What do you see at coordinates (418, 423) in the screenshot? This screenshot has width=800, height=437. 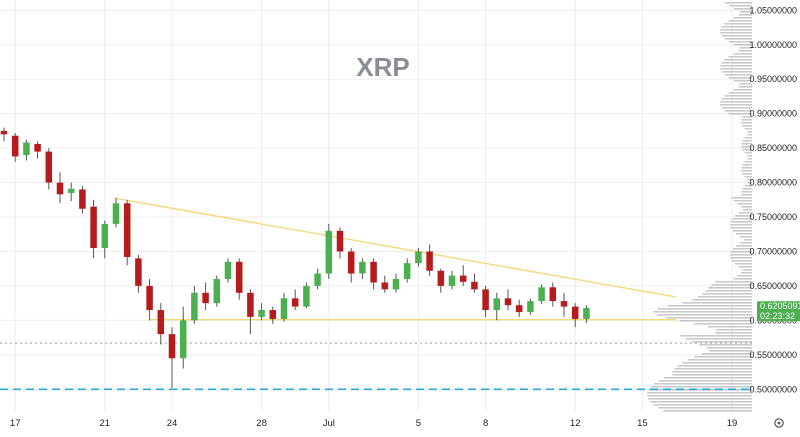 I see `time-tick-label: 5` at bounding box center [418, 423].